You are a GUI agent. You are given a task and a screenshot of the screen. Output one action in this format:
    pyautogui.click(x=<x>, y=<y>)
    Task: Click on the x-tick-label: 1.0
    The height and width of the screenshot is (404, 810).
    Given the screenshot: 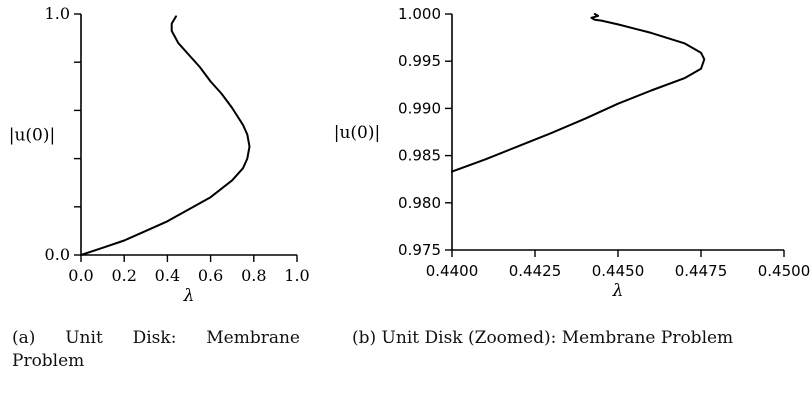 What is the action you would take?
    pyautogui.click(x=296, y=275)
    